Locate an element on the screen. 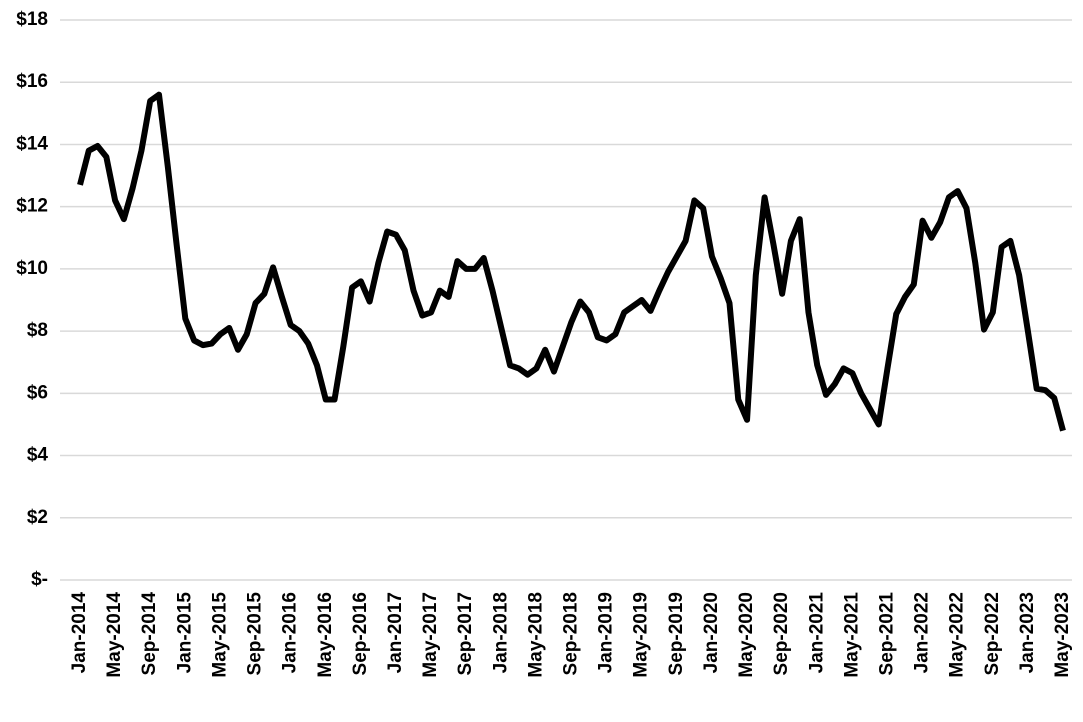  x-tick-label: Sep-2016 is located at coordinates (360, 633).